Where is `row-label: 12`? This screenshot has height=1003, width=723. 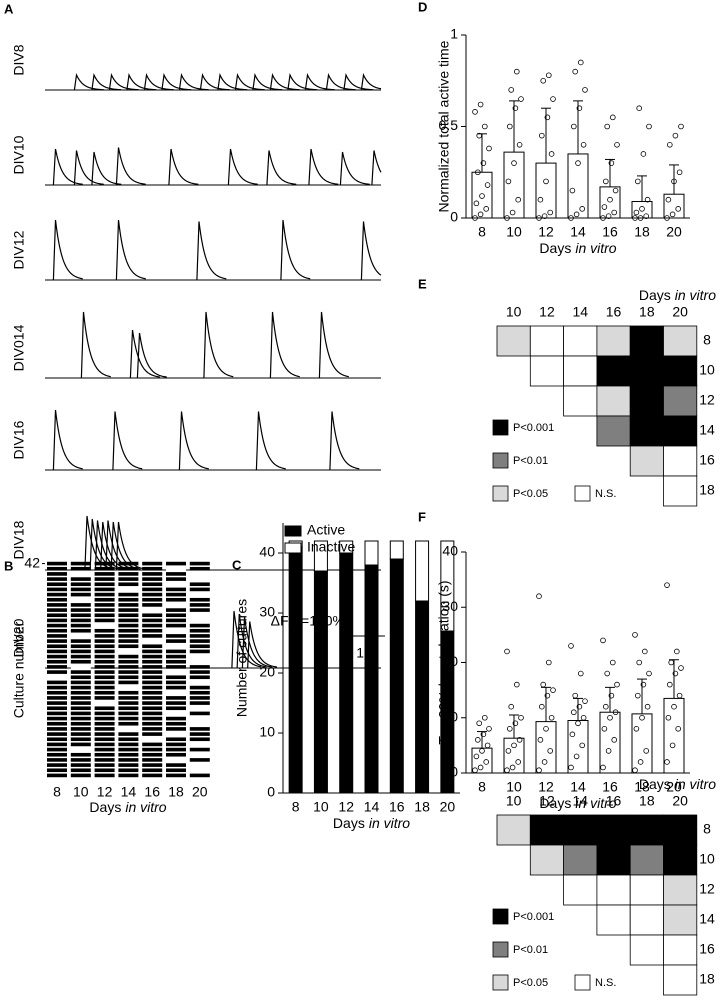 row-label: 12 is located at coordinates (707, 889).